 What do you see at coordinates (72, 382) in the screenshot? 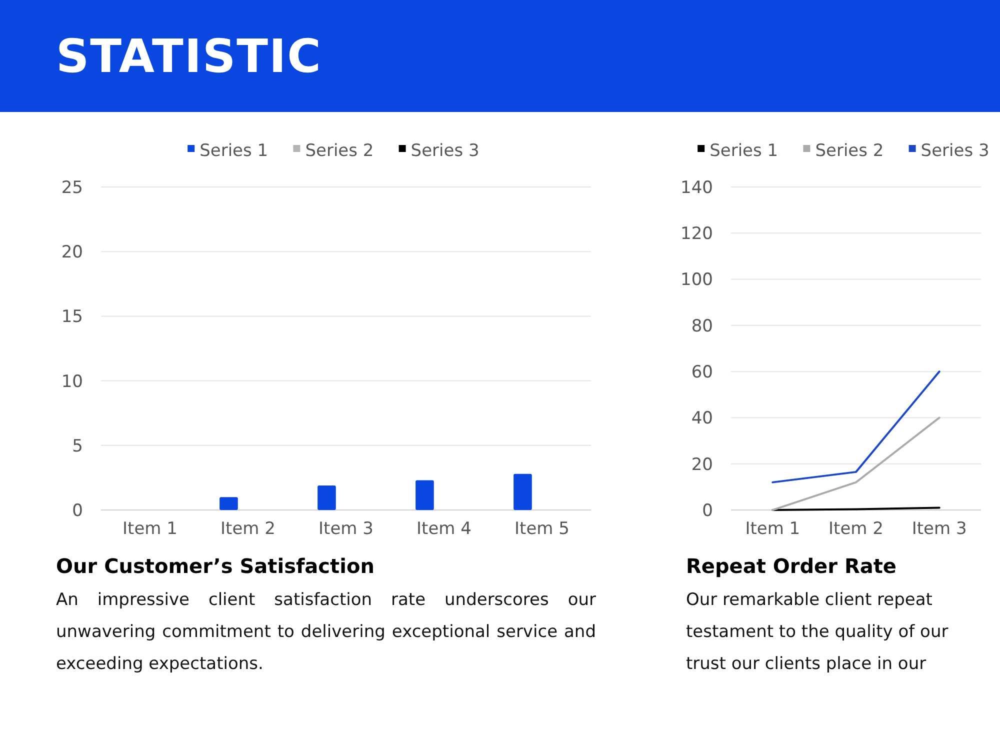
I see `y-tick-label: 10` at bounding box center [72, 382].